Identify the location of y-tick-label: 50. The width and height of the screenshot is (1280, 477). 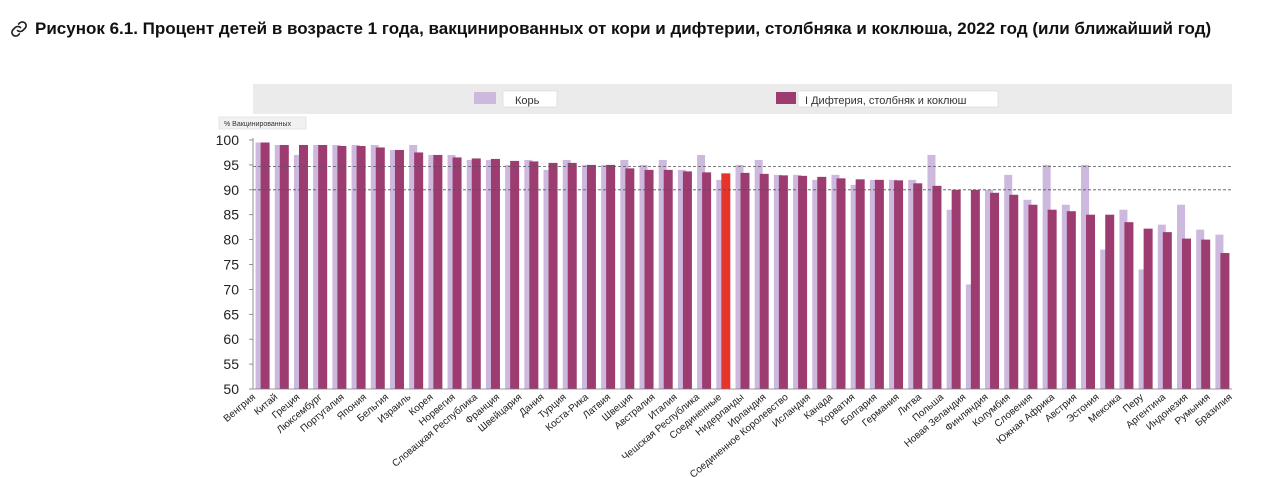
(231, 389).